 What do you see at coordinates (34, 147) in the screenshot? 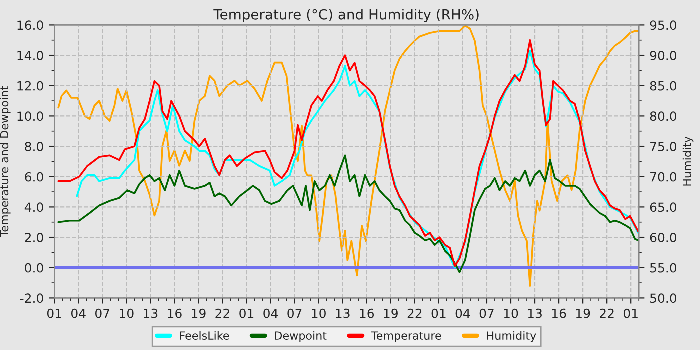
I see `y-tick-label: 8.0` at bounding box center [34, 147].